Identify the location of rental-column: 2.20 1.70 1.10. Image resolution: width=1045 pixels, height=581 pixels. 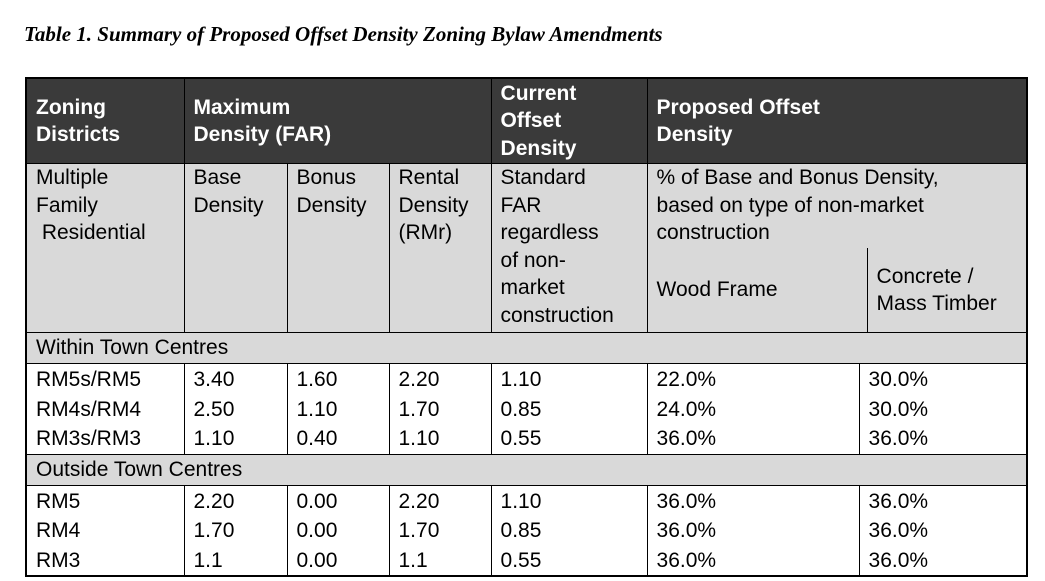
(440, 409).